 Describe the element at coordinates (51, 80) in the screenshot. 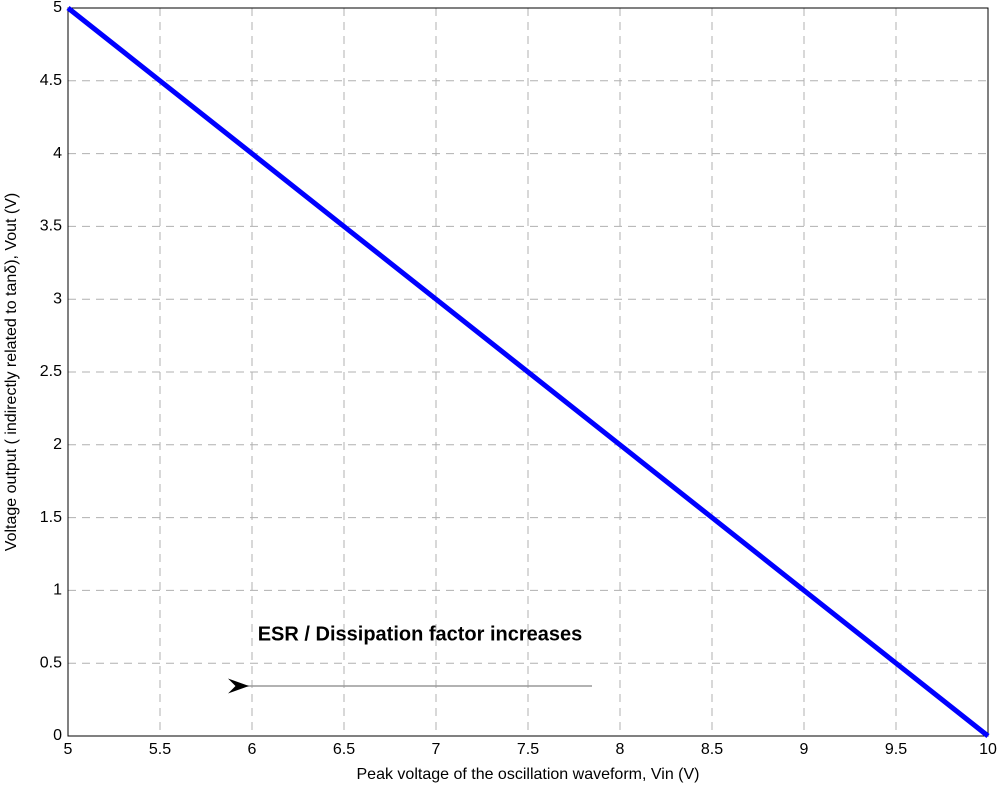

I see `y-tick-label: 4.5` at that location.